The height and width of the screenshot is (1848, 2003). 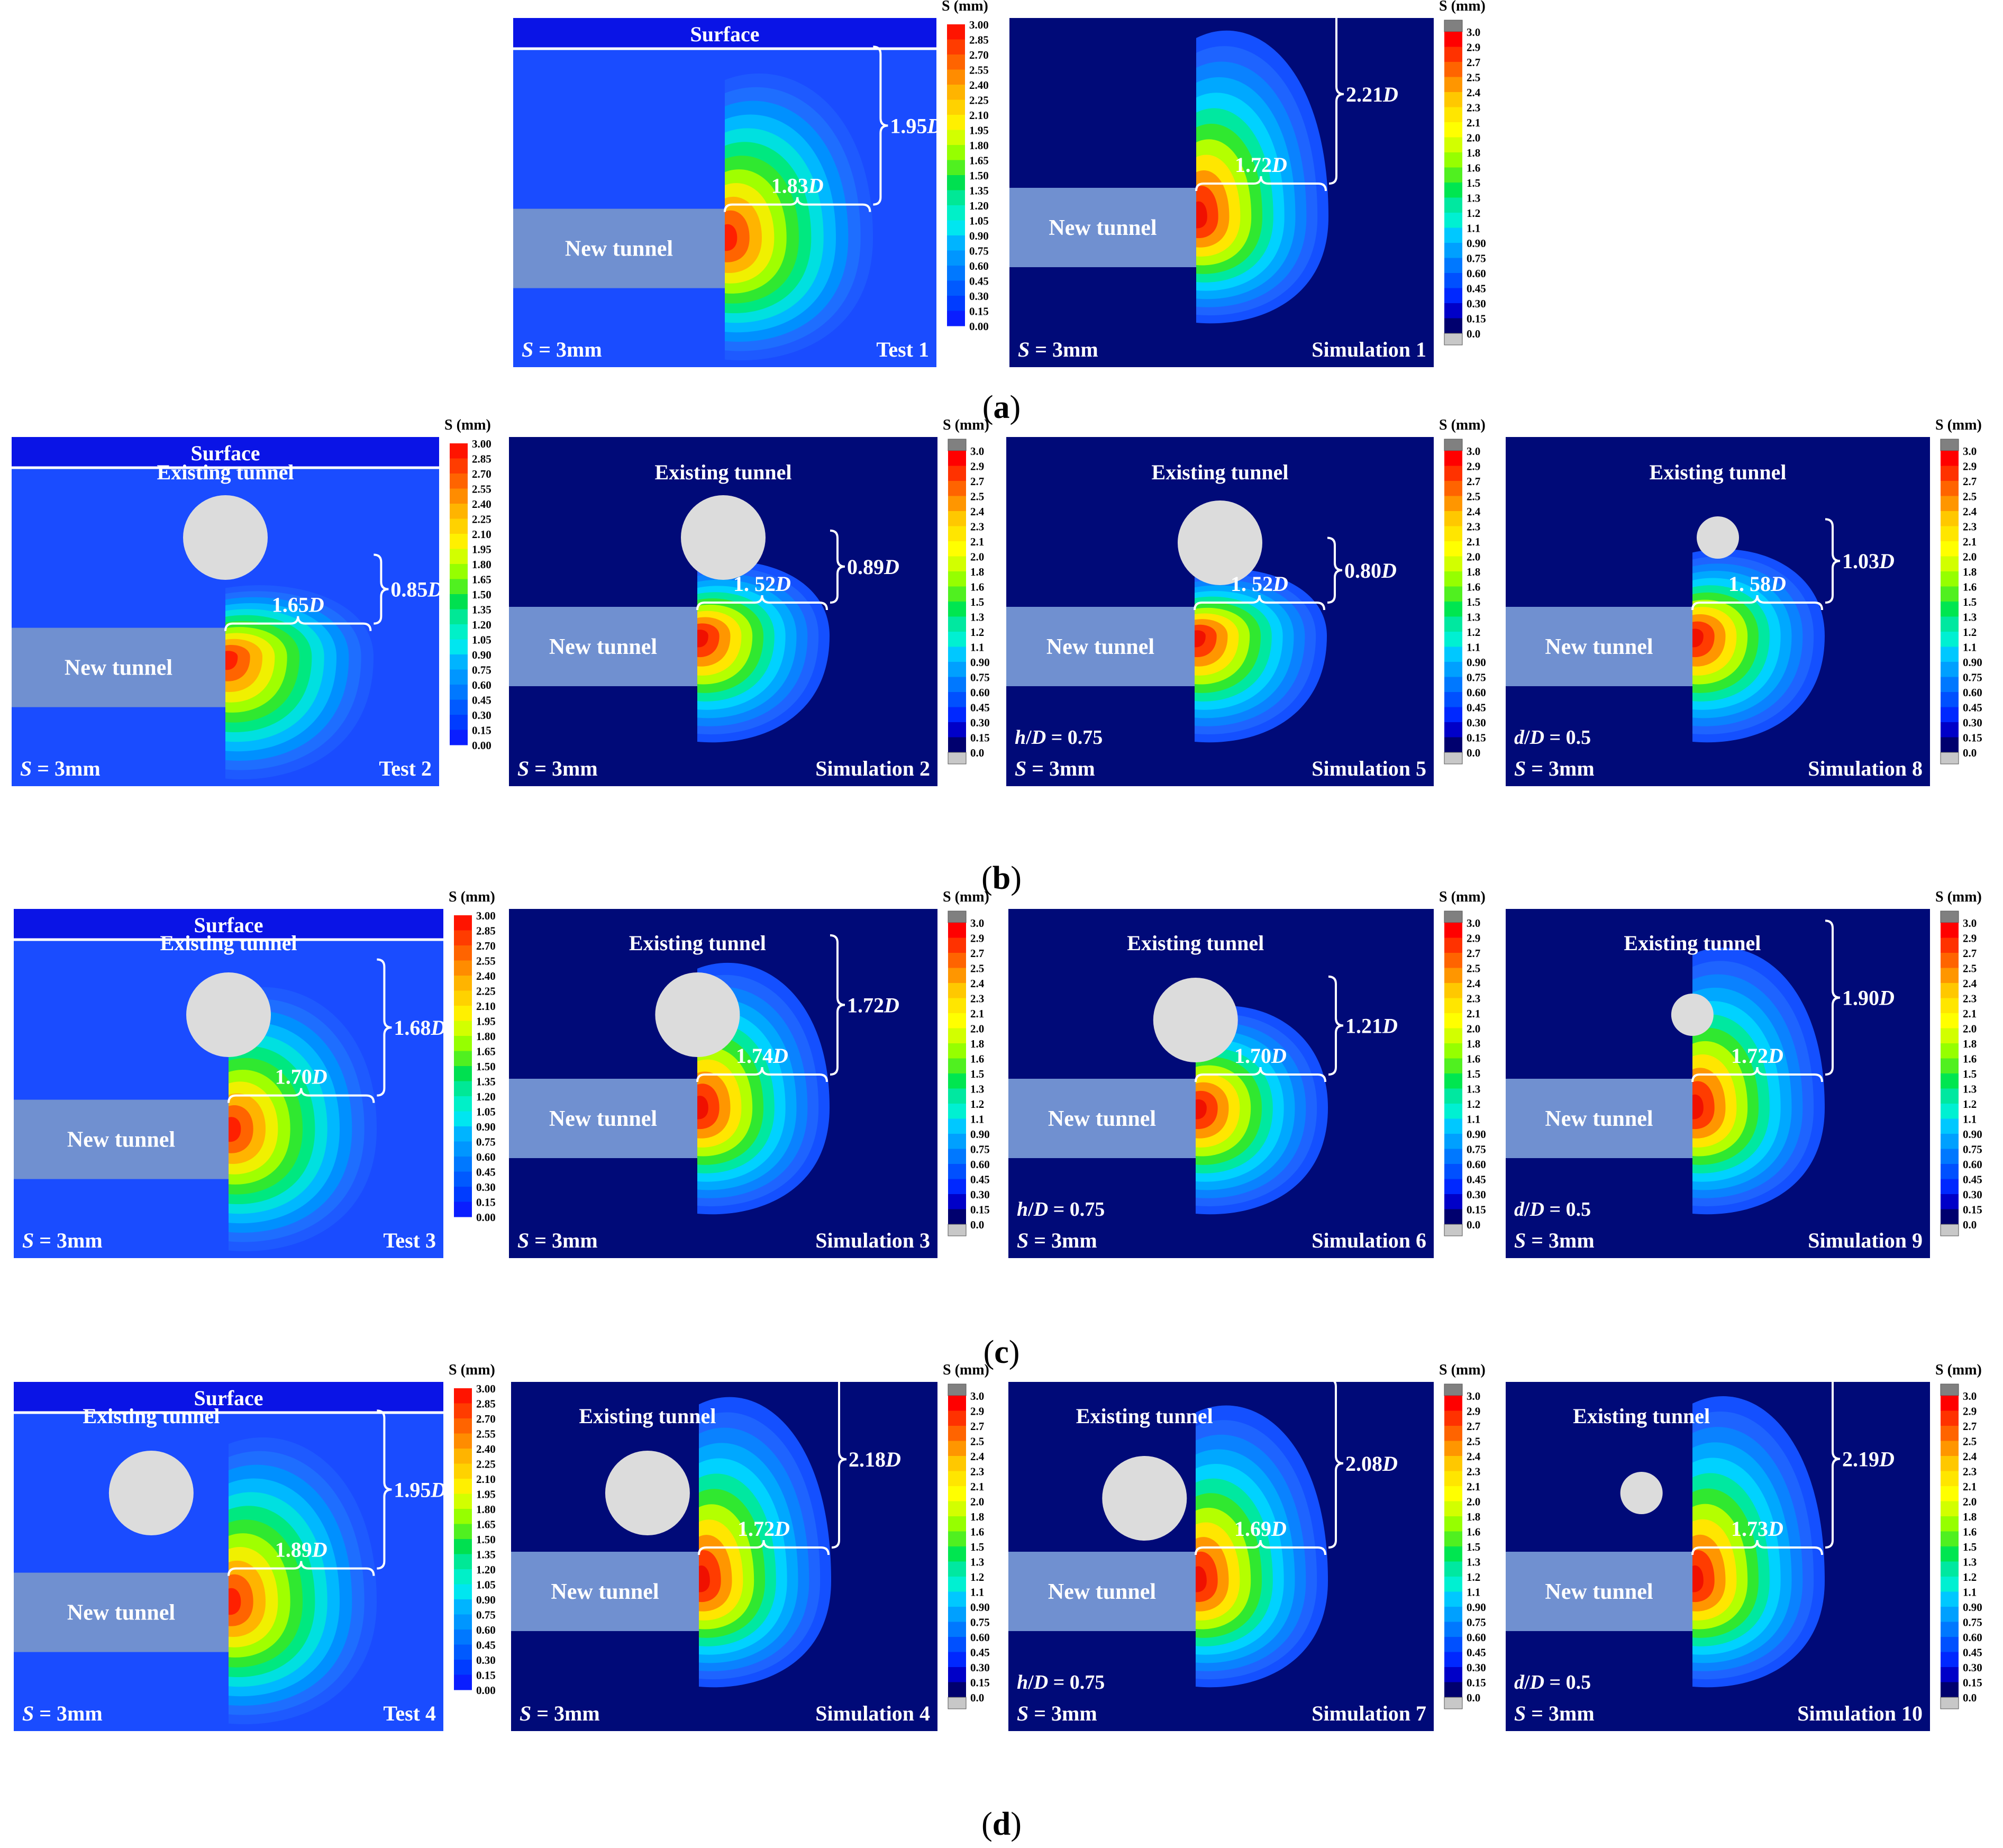 I want to click on colorbar-tick-label: 2.3, so click(x=977, y=999).